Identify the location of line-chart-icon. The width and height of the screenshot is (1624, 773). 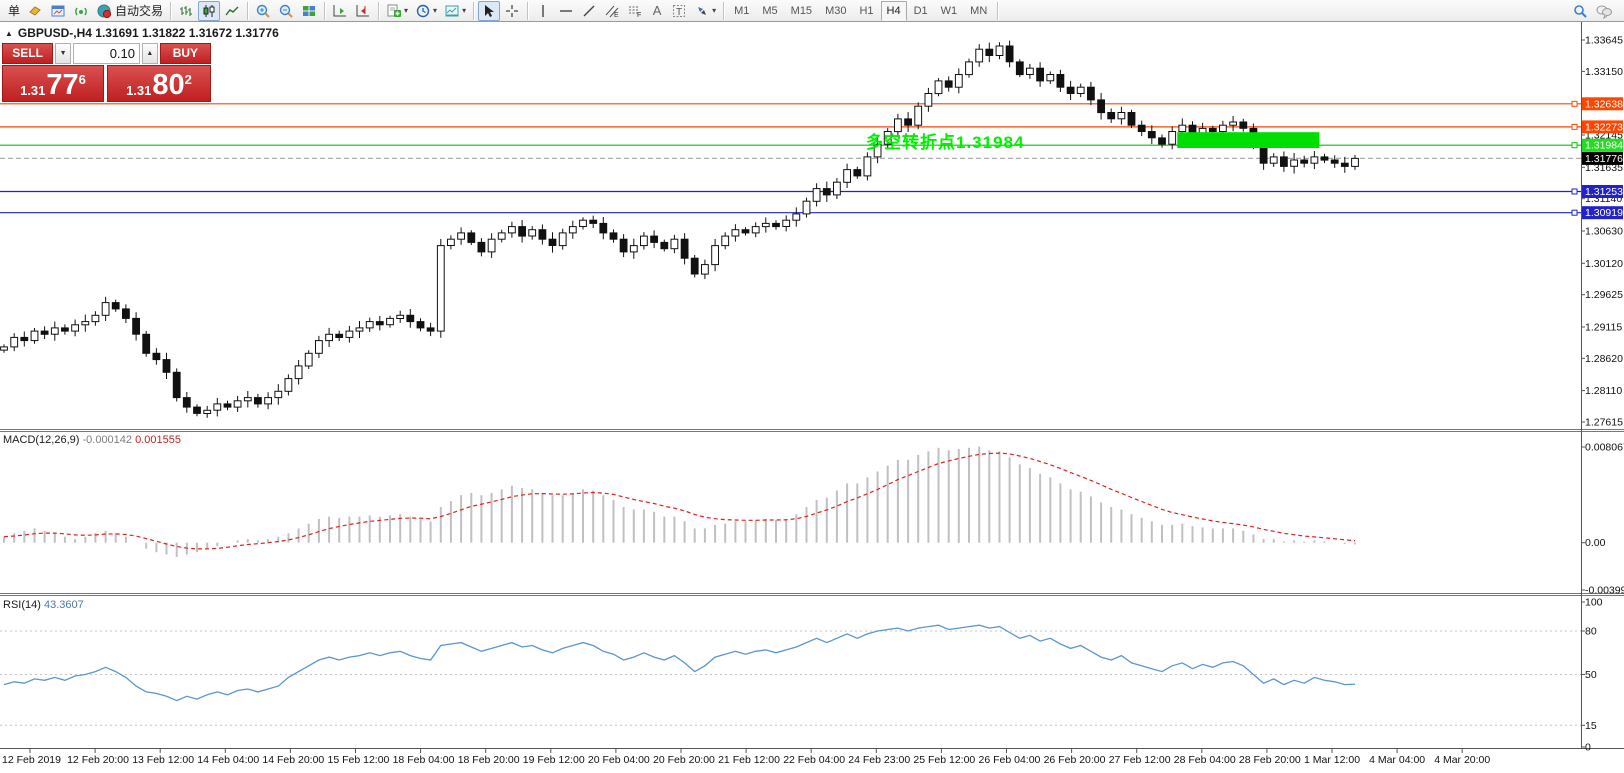
(232, 11).